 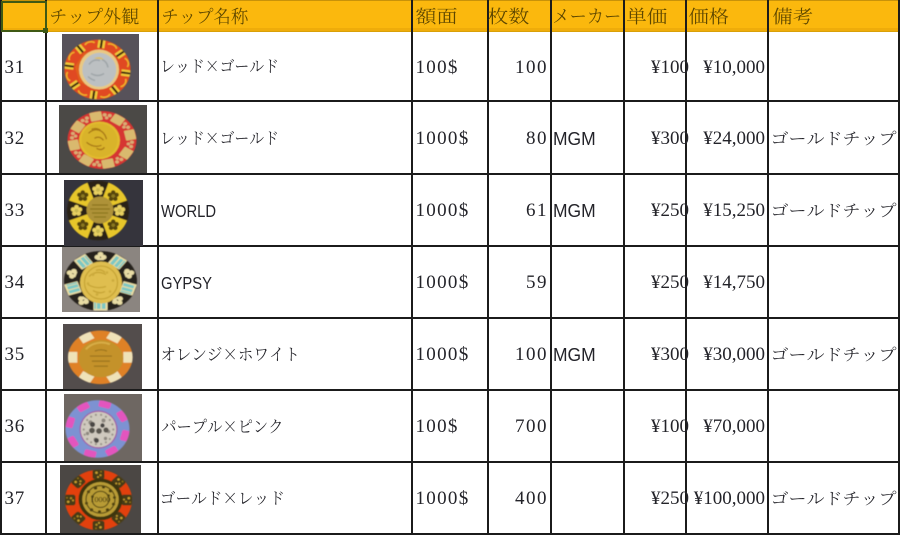 What do you see at coordinates (101, 499) in the screenshot?
I see `svg-text: 10000` at bounding box center [101, 499].